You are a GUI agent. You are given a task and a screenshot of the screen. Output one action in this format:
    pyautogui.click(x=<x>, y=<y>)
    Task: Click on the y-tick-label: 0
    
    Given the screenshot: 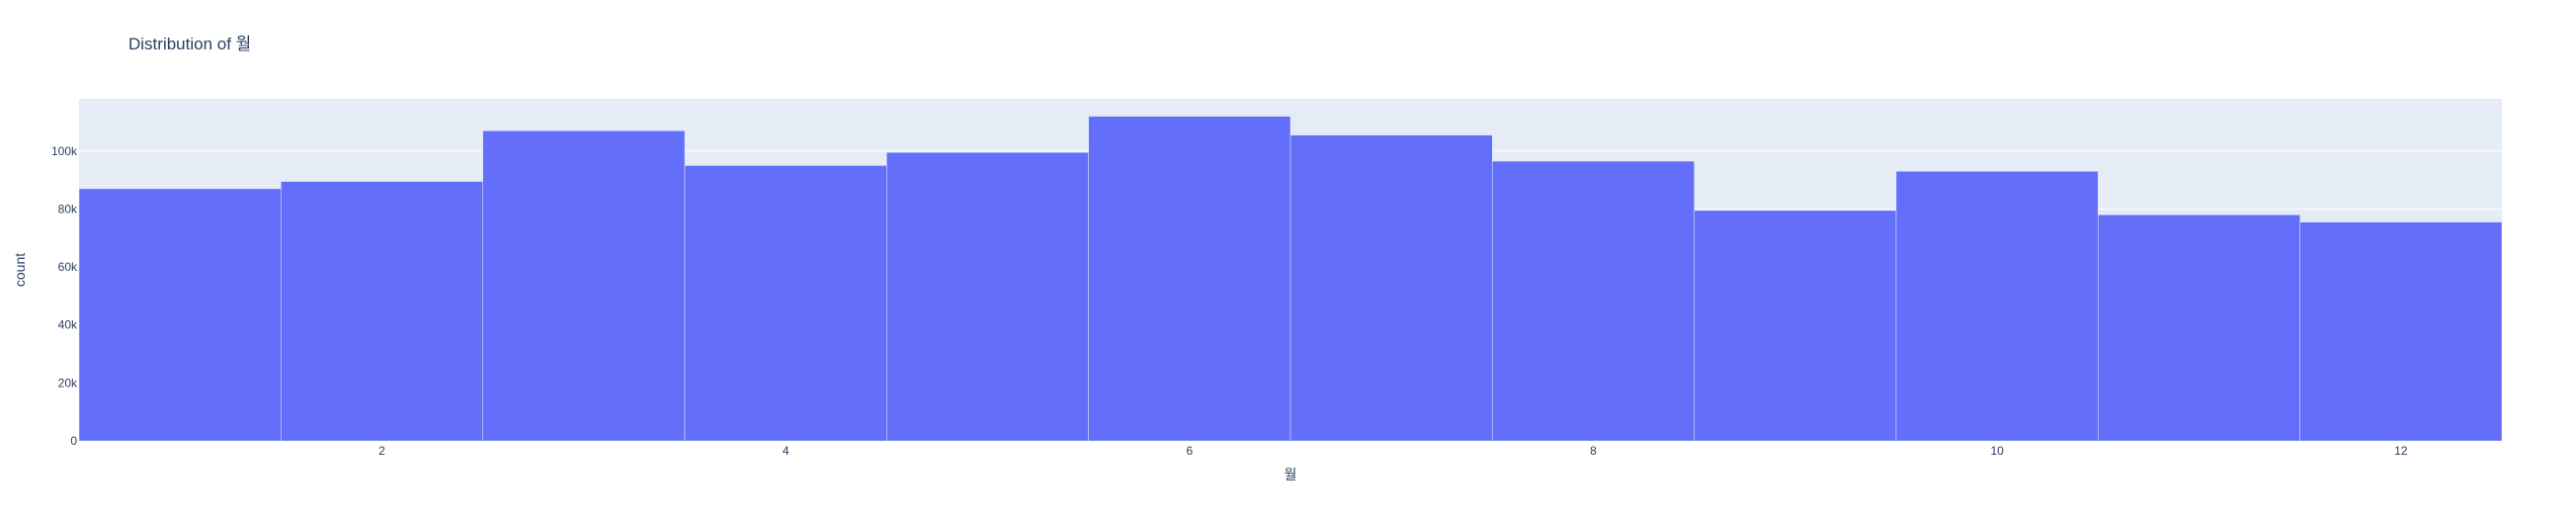 What is the action you would take?
    pyautogui.click(x=73, y=441)
    